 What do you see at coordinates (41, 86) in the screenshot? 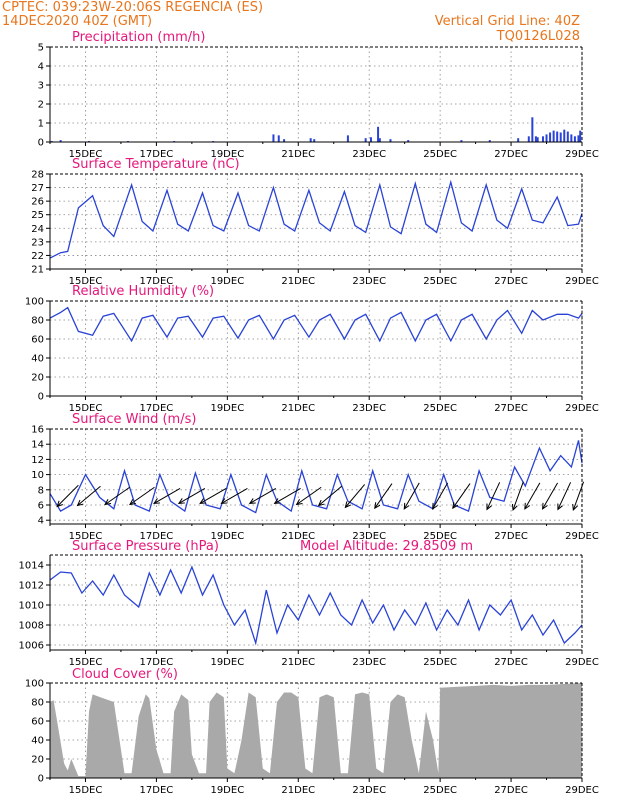
I see `precipitation-ytick-label: 3` at bounding box center [41, 86].